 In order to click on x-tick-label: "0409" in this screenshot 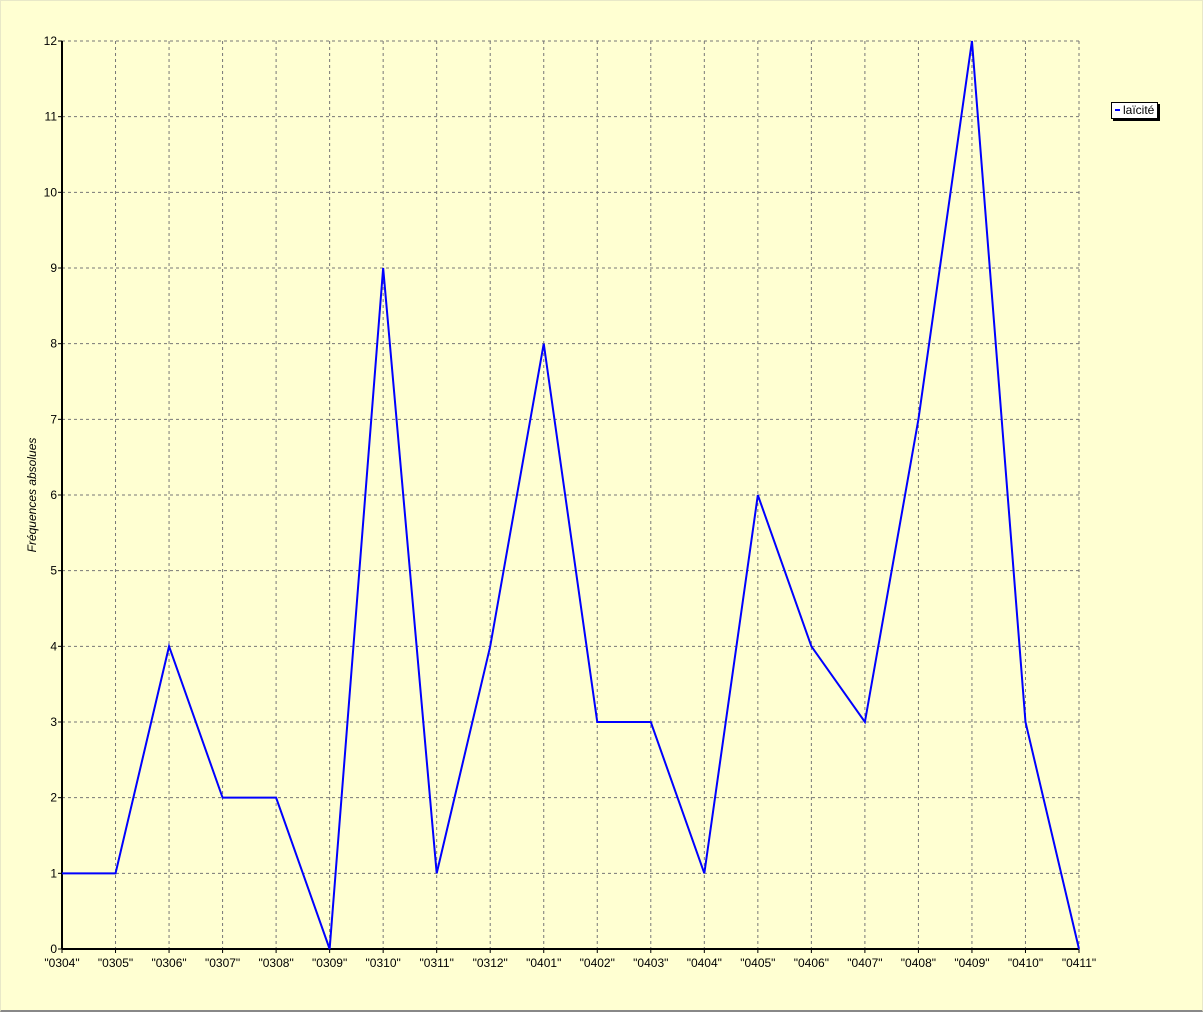, I will do `click(971, 963)`.